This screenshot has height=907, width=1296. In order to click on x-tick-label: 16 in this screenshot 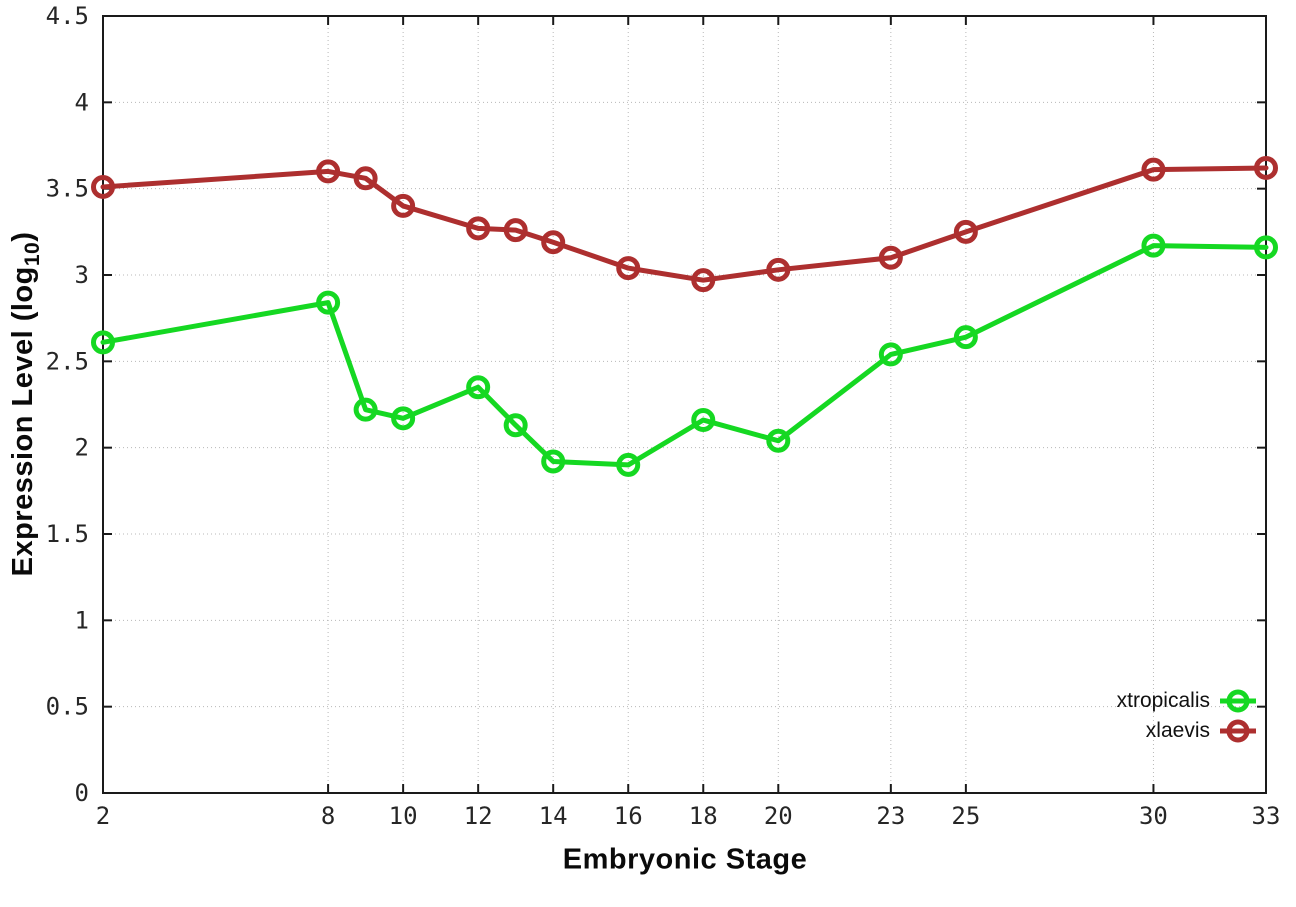, I will do `click(628, 816)`.